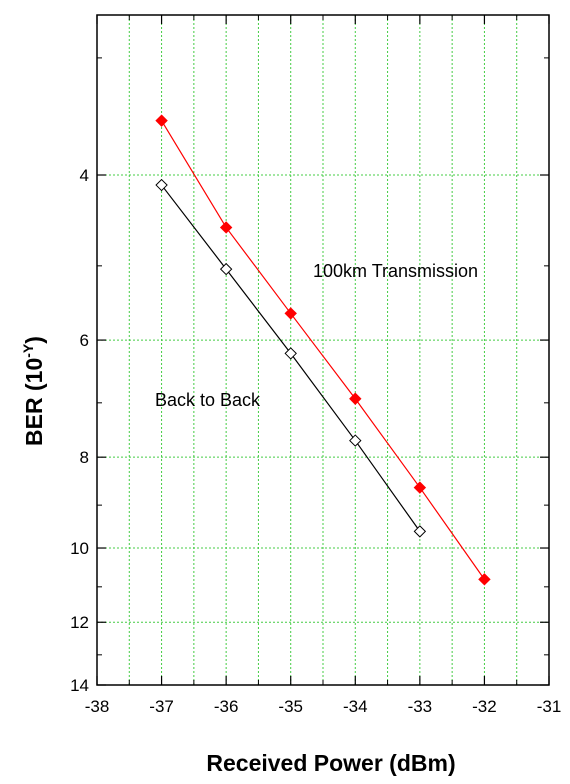  What do you see at coordinates (395, 271) in the screenshot?
I see `series-label-100km: 100km Transmission` at bounding box center [395, 271].